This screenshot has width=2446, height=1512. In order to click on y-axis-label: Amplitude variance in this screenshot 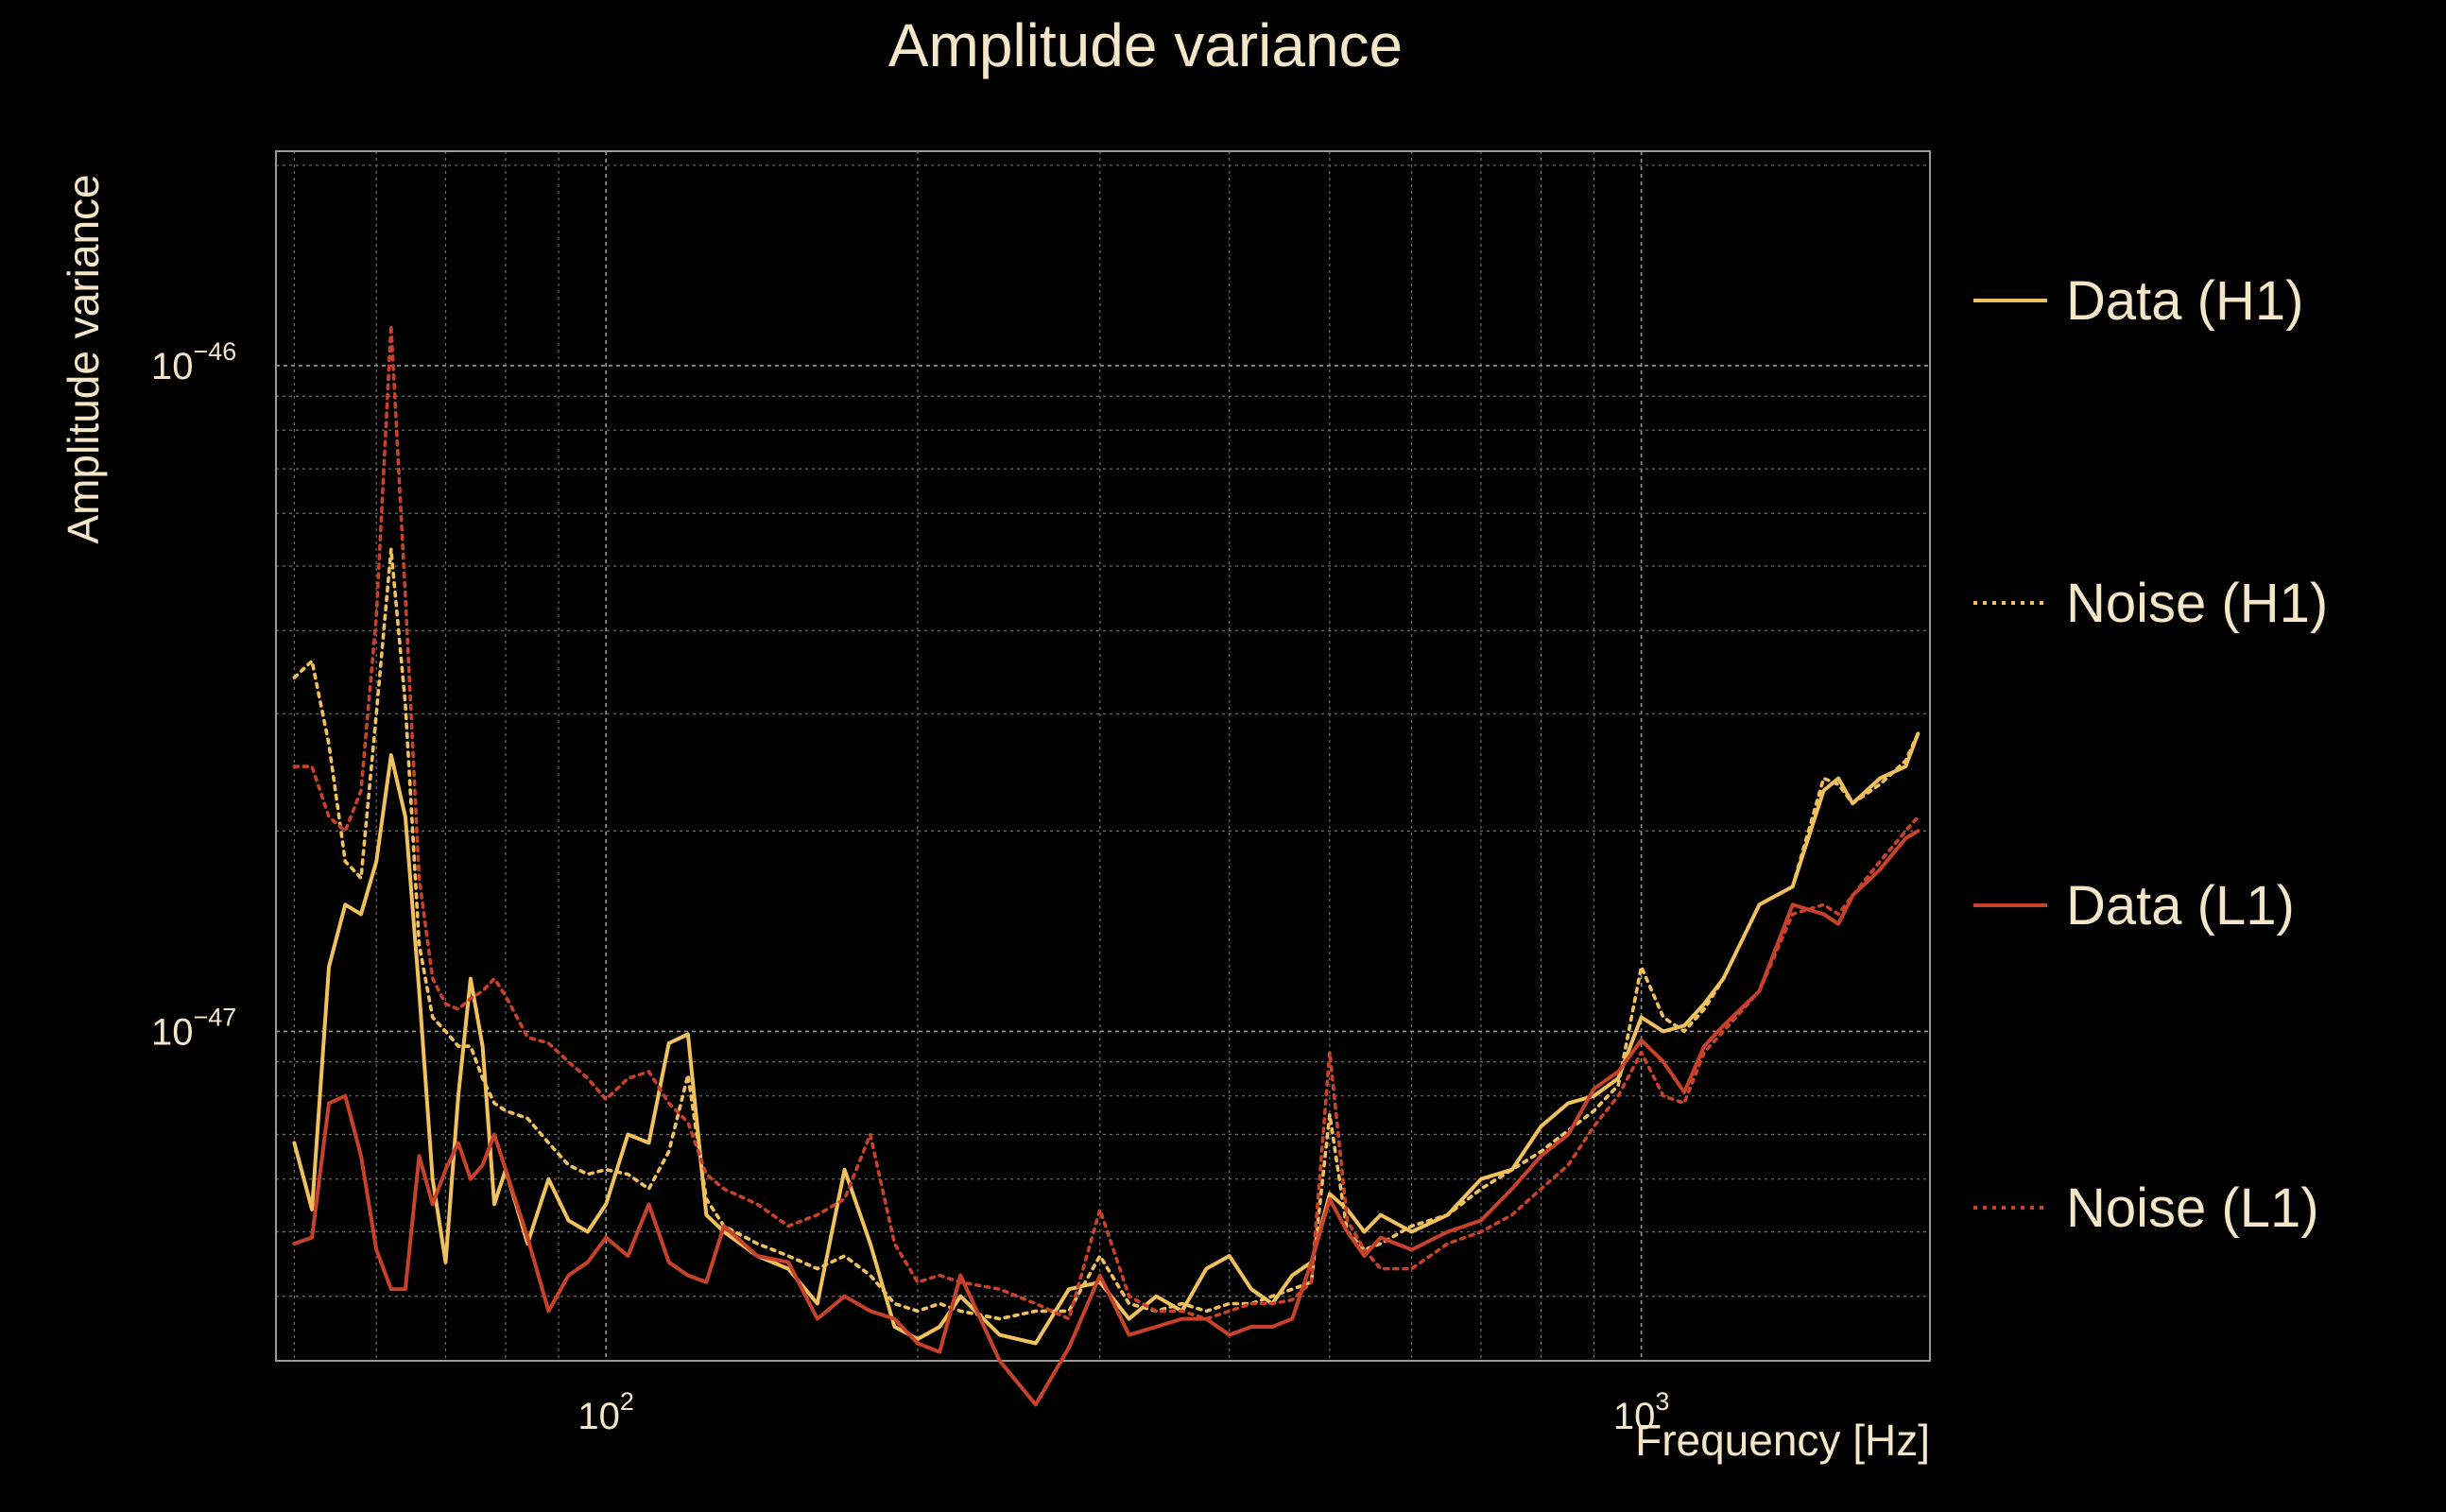, I will do `click(83, 358)`.